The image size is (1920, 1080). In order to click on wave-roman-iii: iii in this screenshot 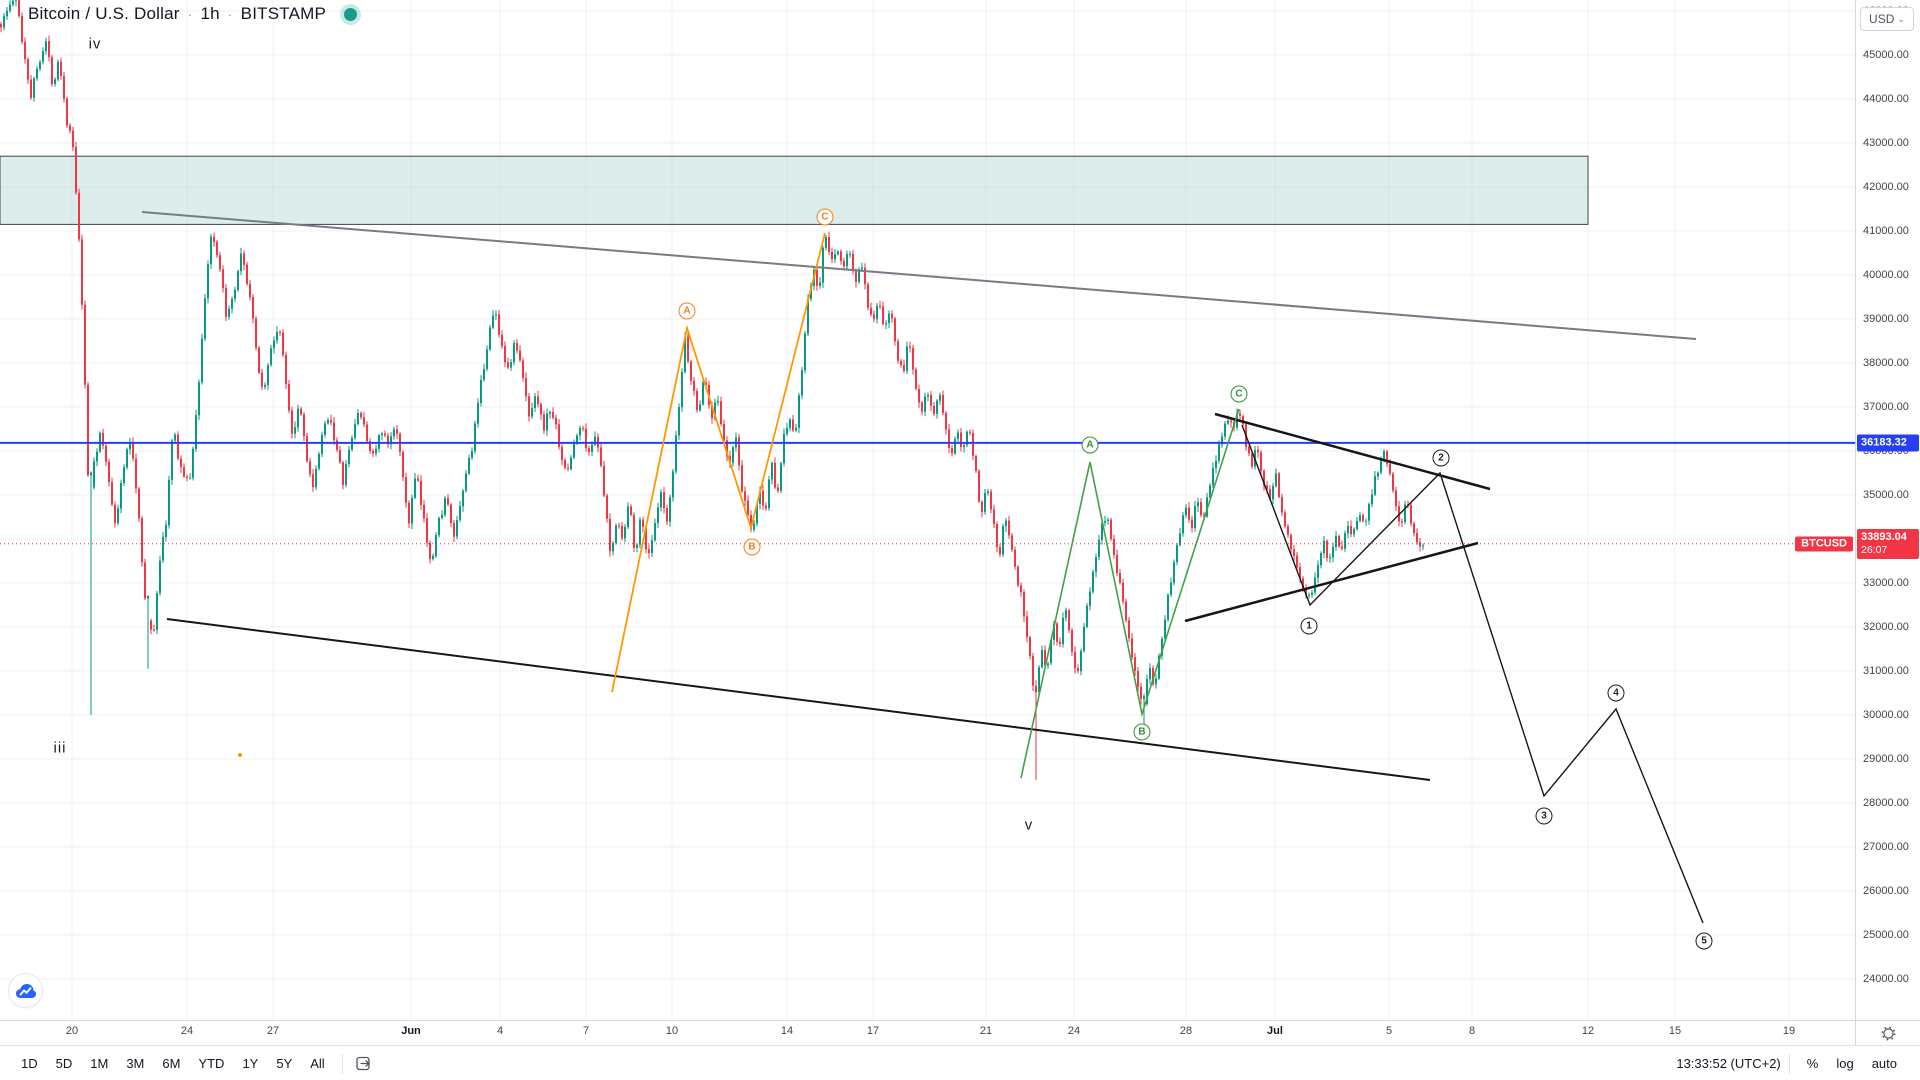, I will do `click(60, 748)`.